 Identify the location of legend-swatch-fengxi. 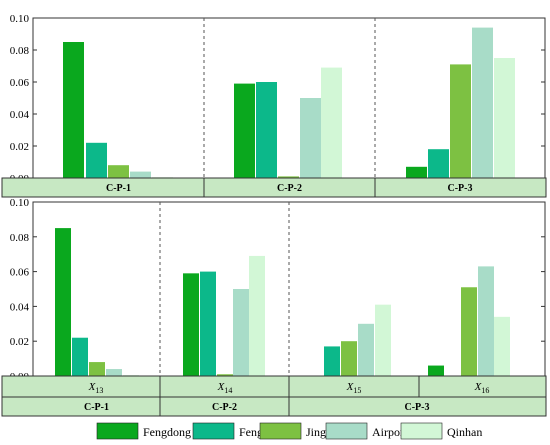
(213, 431).